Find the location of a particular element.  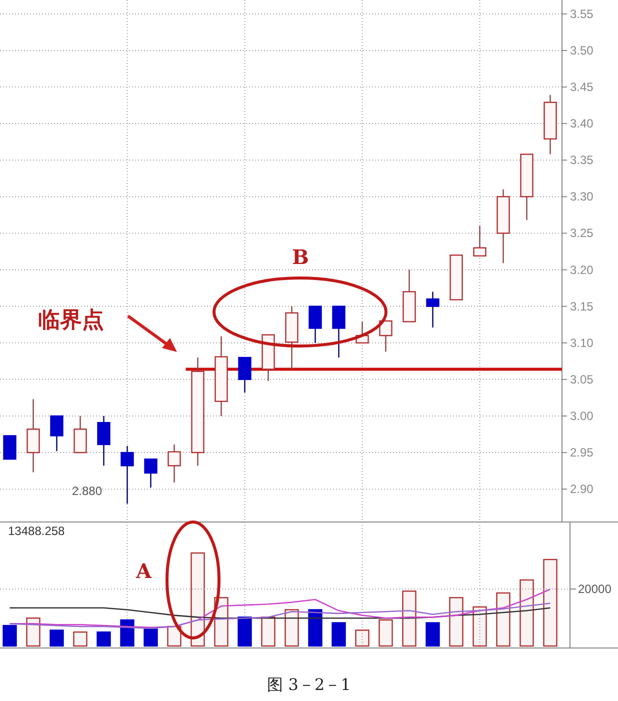

y-tick-label: 3.15 is located at coordinates (582, 306).